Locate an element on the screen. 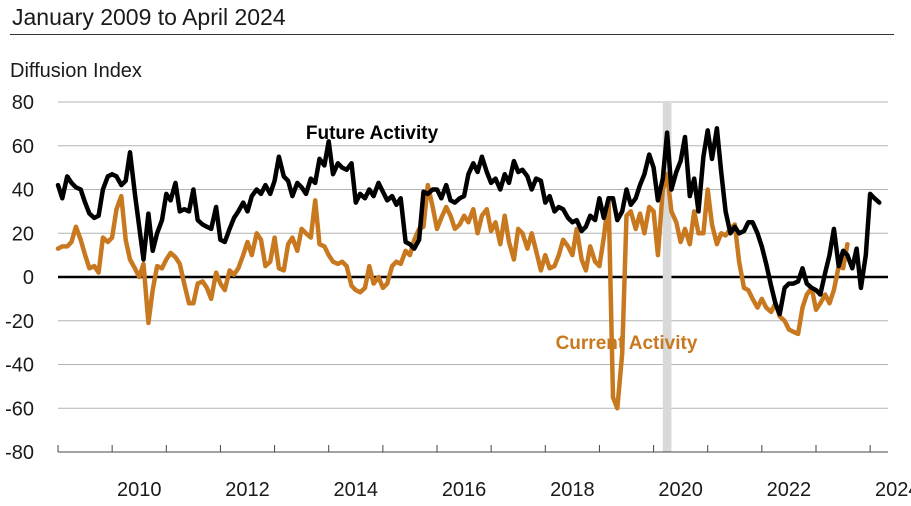  y-axis-label: Diffusion Index is located at coordinates (76, 71).